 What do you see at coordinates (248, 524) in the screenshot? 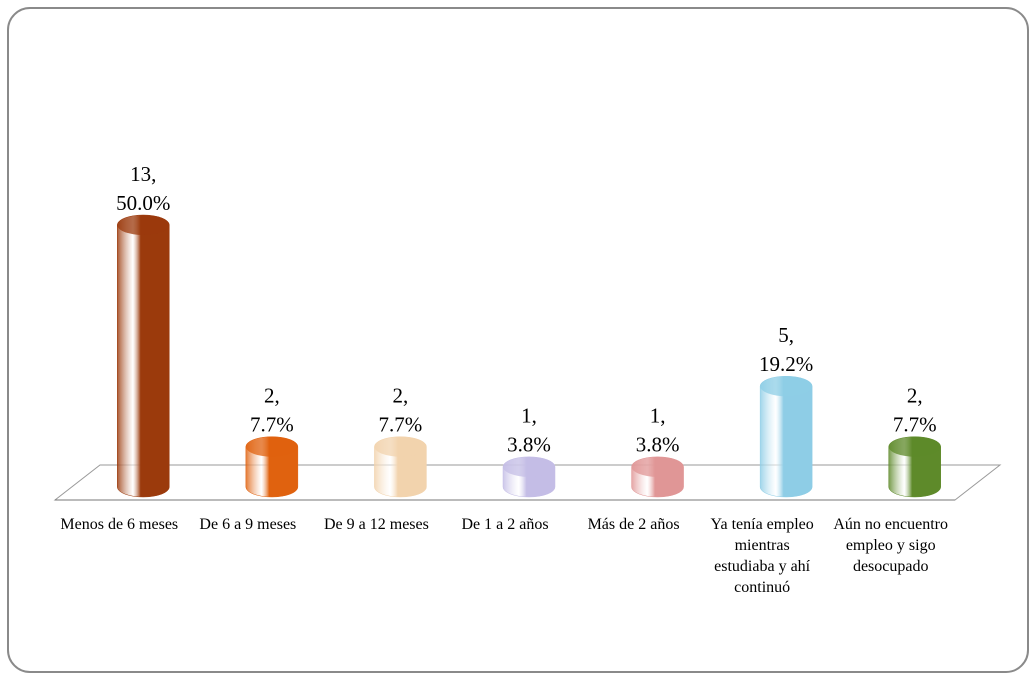
I see `x-tick-label: De 6 a 9 meses` at bounding box center [248, 524].